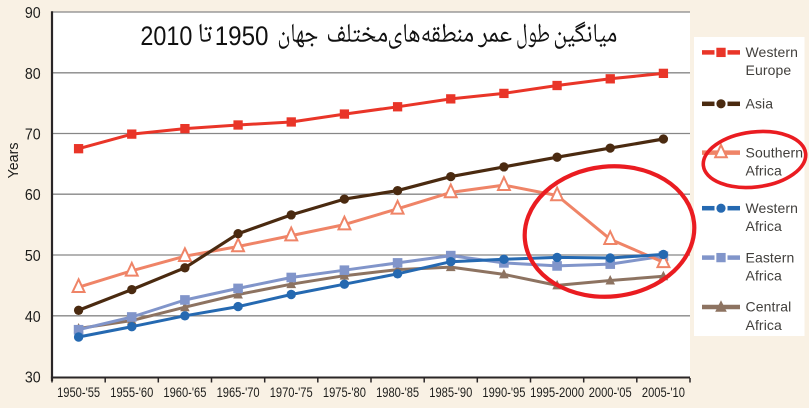  I want to click on svg-text: Southern, so click(775, 152).